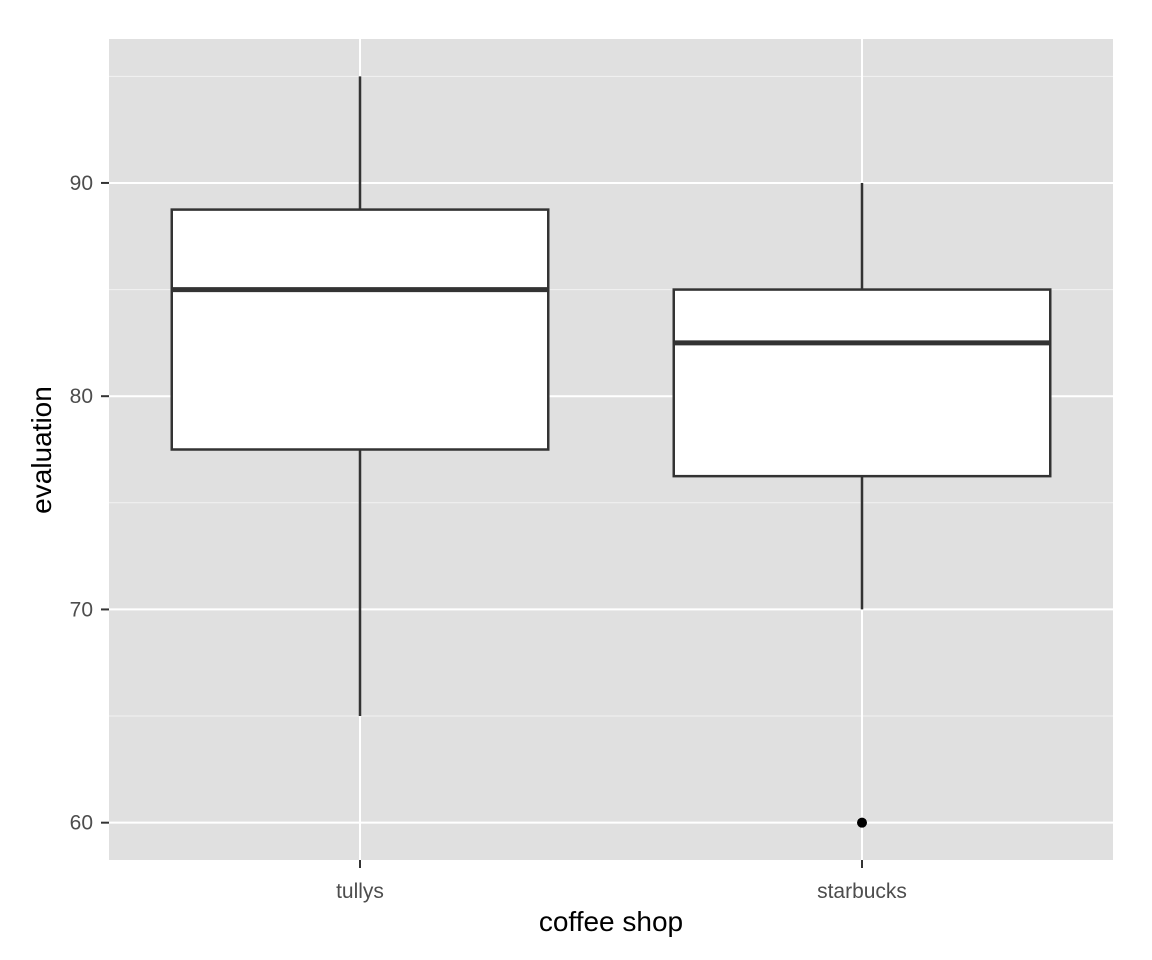  I want to click on y-axis-title: evaluation, so click(41, 450).